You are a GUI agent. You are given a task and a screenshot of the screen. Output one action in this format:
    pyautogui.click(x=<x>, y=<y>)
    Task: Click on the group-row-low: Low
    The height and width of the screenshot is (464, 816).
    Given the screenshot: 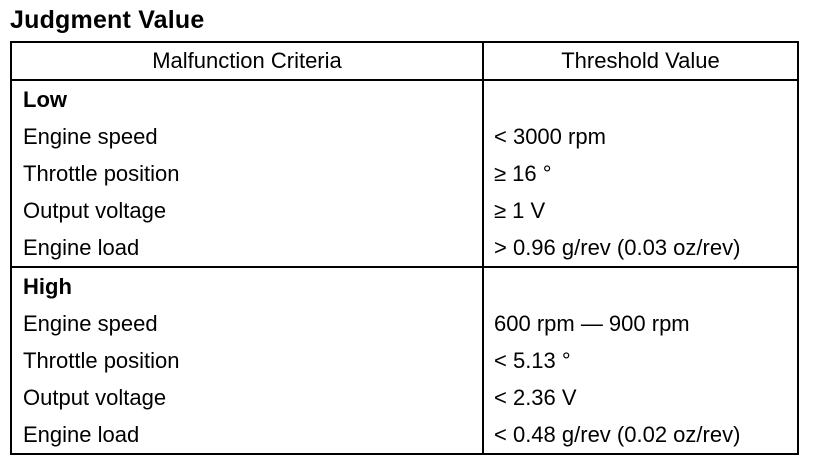 What is the action you would take?
    pyautogui.click(x=404, y=99)
    